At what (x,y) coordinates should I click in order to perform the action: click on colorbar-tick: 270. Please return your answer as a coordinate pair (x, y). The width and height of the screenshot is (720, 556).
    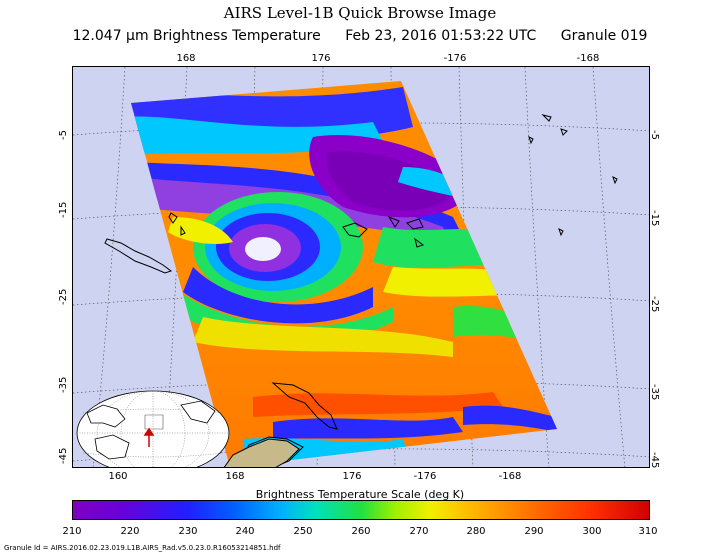
    Looking at the image, I should click on (419, 531).